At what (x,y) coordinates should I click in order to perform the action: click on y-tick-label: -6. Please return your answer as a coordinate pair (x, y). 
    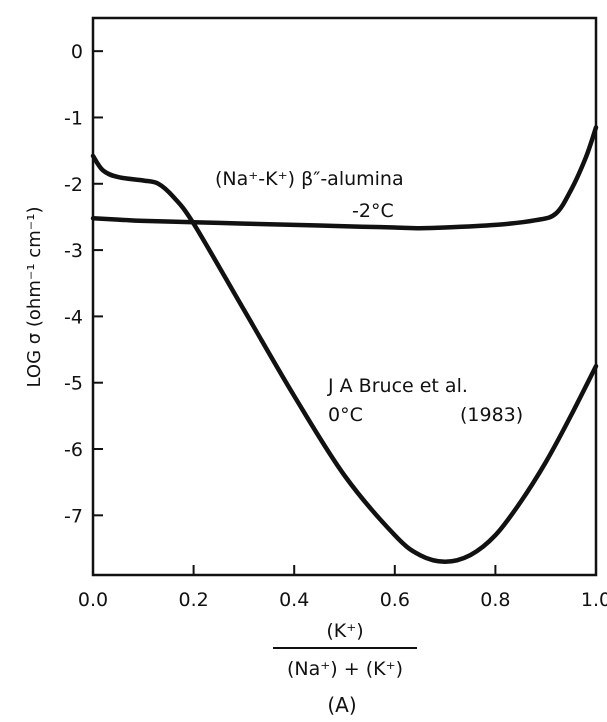
    Looking at the image, I should click on (73, 450).